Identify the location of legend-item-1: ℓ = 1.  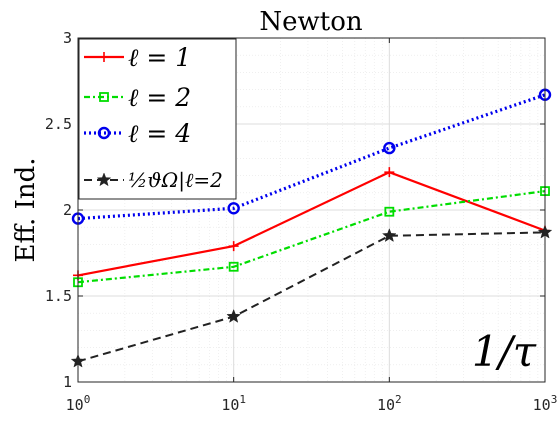
(137, 57).